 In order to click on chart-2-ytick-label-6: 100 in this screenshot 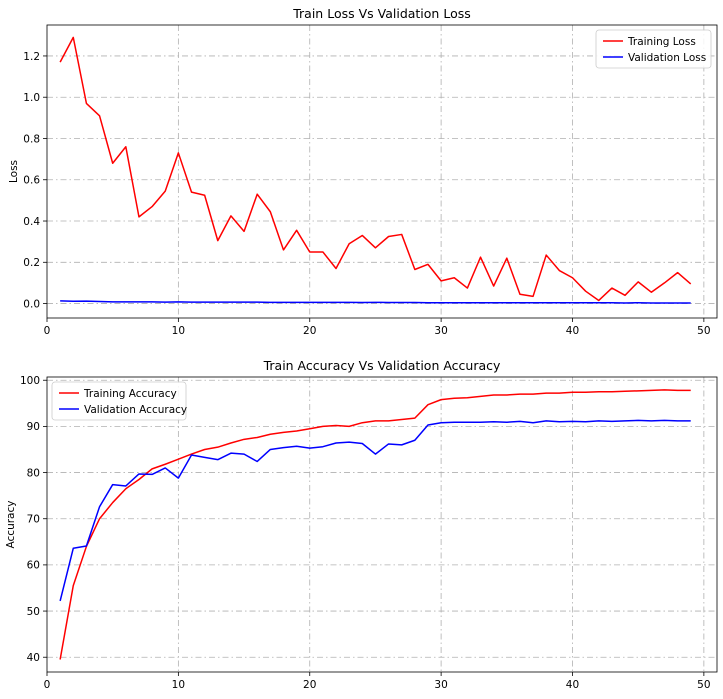, I will do `click(30, 381)`.